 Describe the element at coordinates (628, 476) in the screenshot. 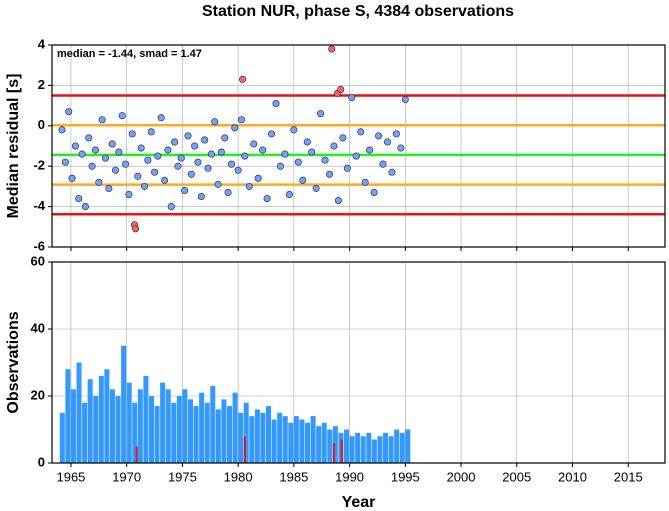

I see `x-tick-label: 2015` at that location.